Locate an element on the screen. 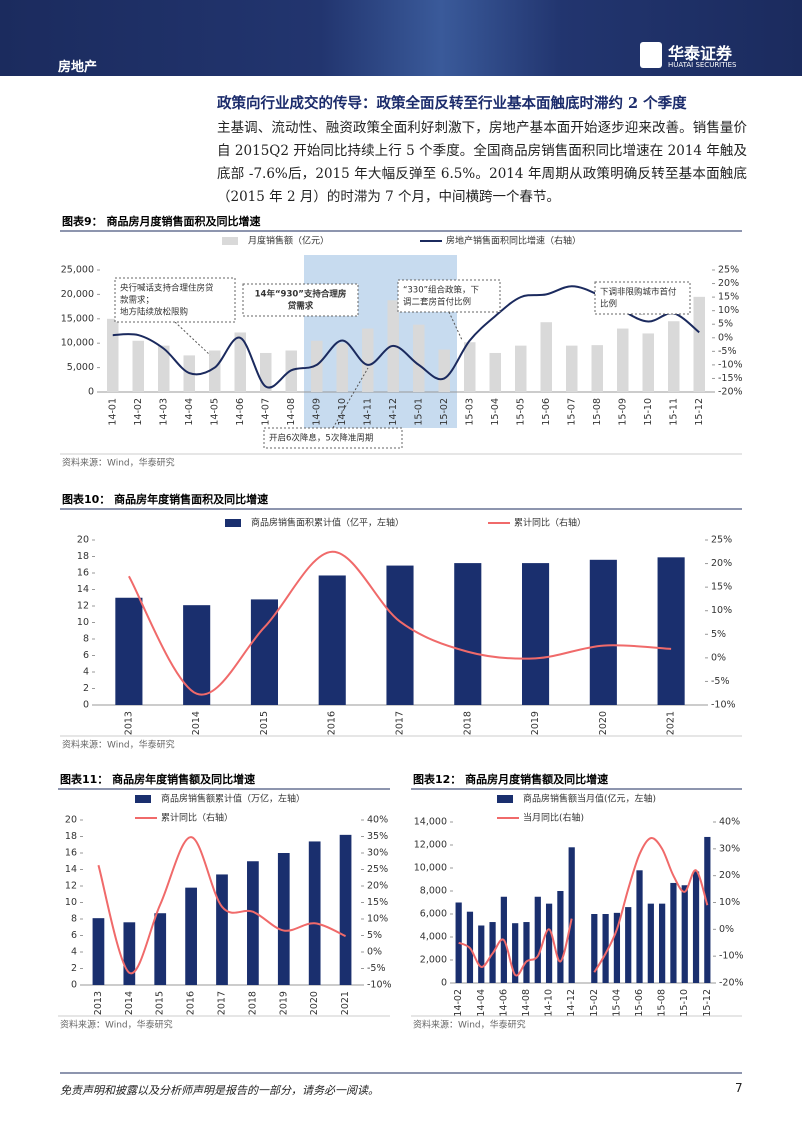 The width and height of the screenshot is (802, 1133). header-banner is located at coordinates (401, 38).